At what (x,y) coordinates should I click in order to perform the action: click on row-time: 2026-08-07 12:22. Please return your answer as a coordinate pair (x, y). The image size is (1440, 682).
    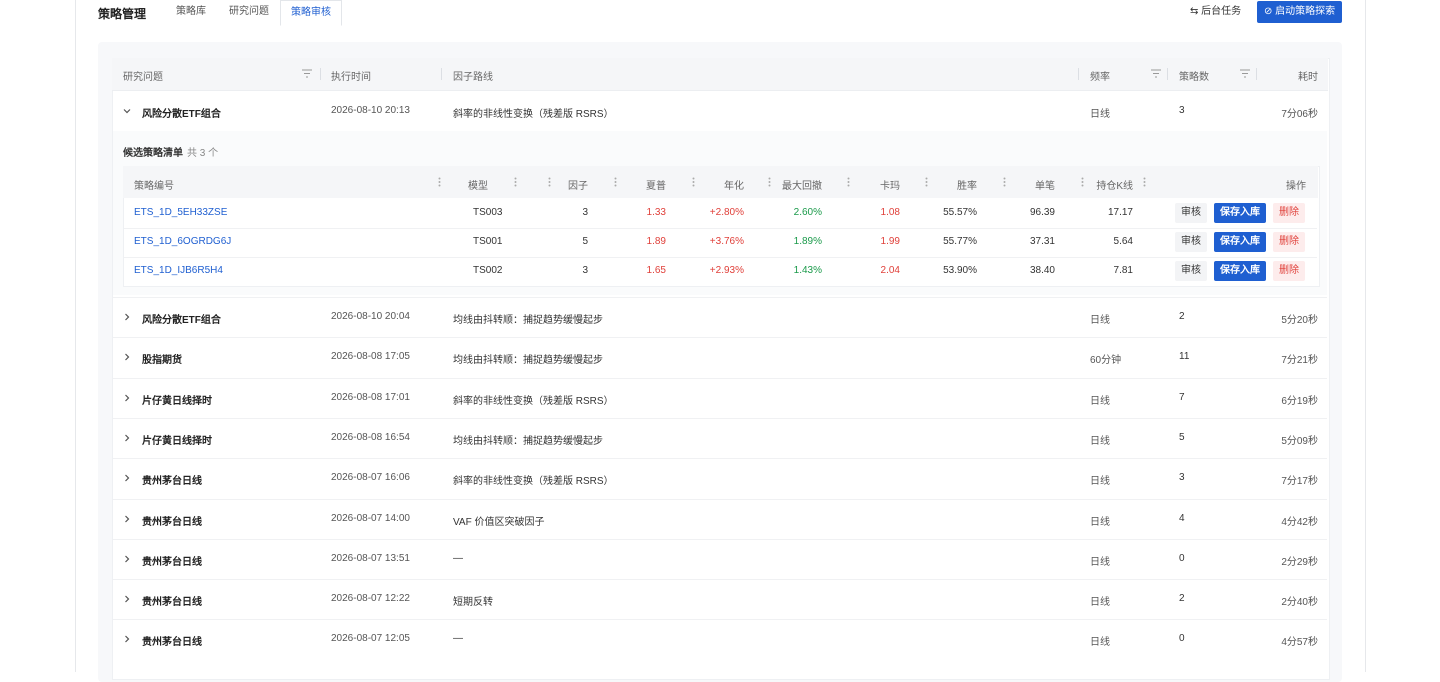
    Looking at the image, I should click on (370, 599).